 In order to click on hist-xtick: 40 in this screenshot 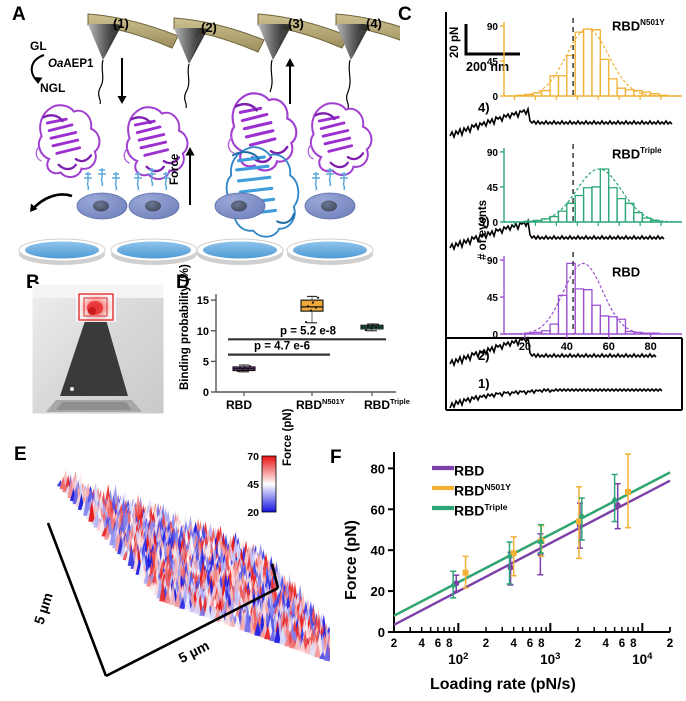, I will do `click(567, 347)`.